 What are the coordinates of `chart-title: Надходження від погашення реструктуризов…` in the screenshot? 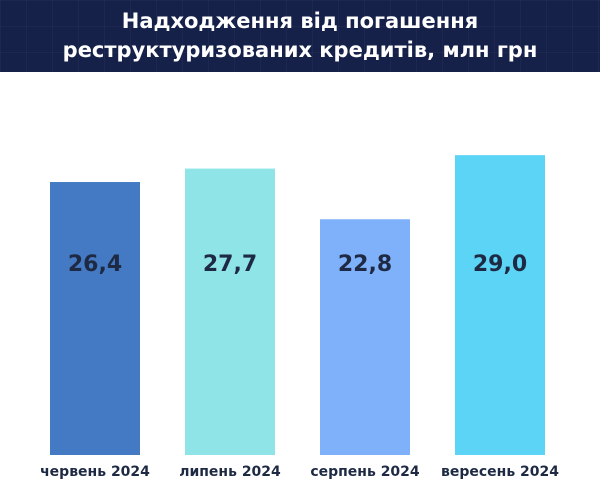 It's located at (300, 36).